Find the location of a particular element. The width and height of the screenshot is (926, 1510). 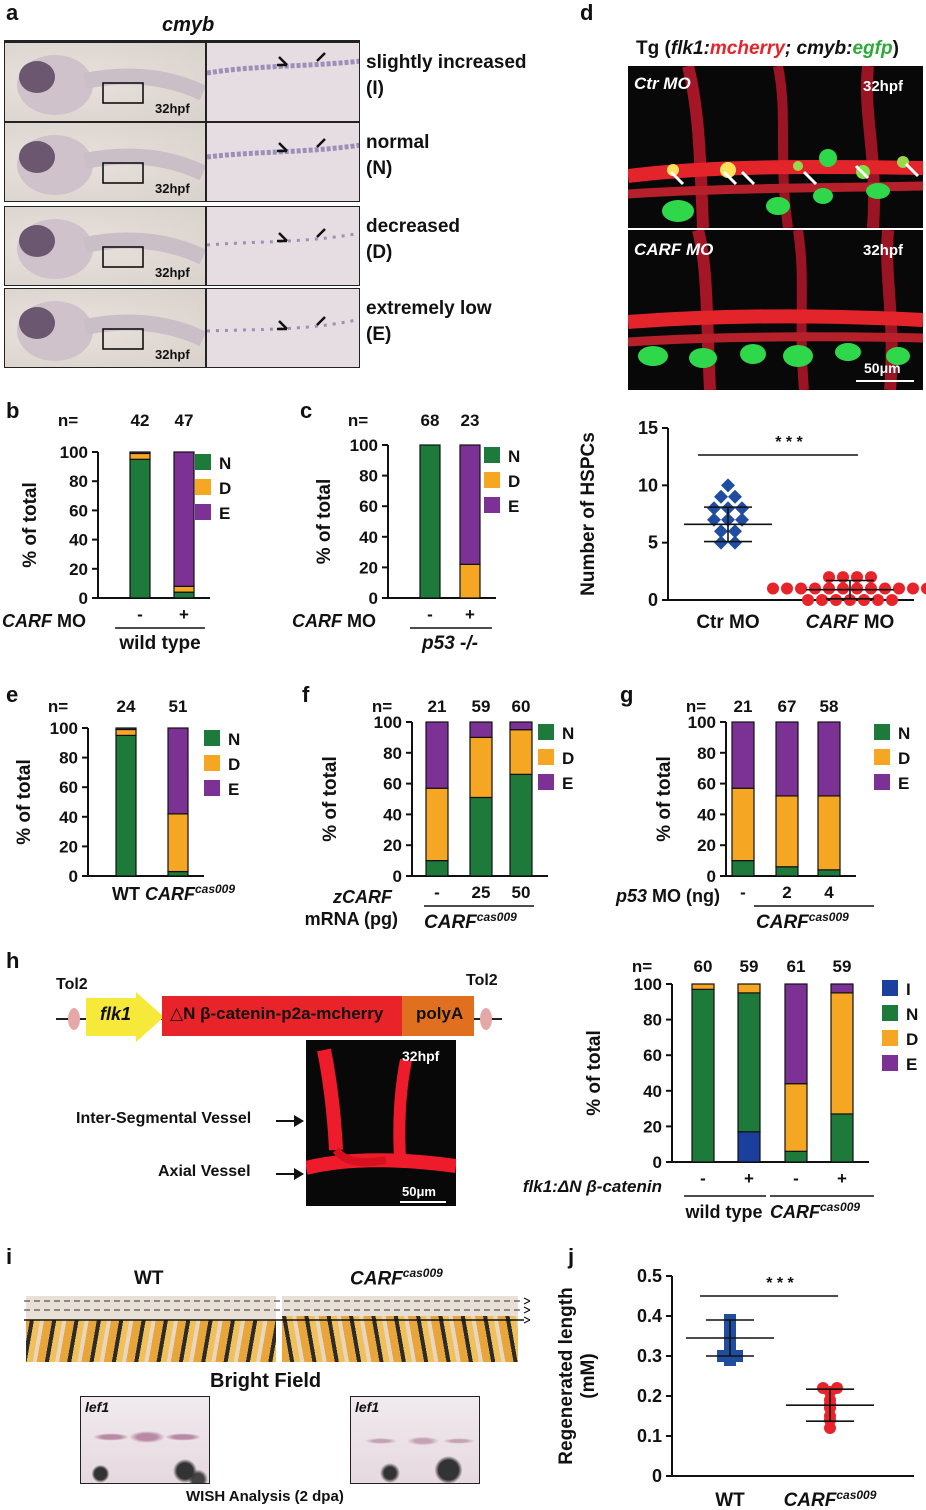

tol2-right-site is located at coordinates (486, 1019).